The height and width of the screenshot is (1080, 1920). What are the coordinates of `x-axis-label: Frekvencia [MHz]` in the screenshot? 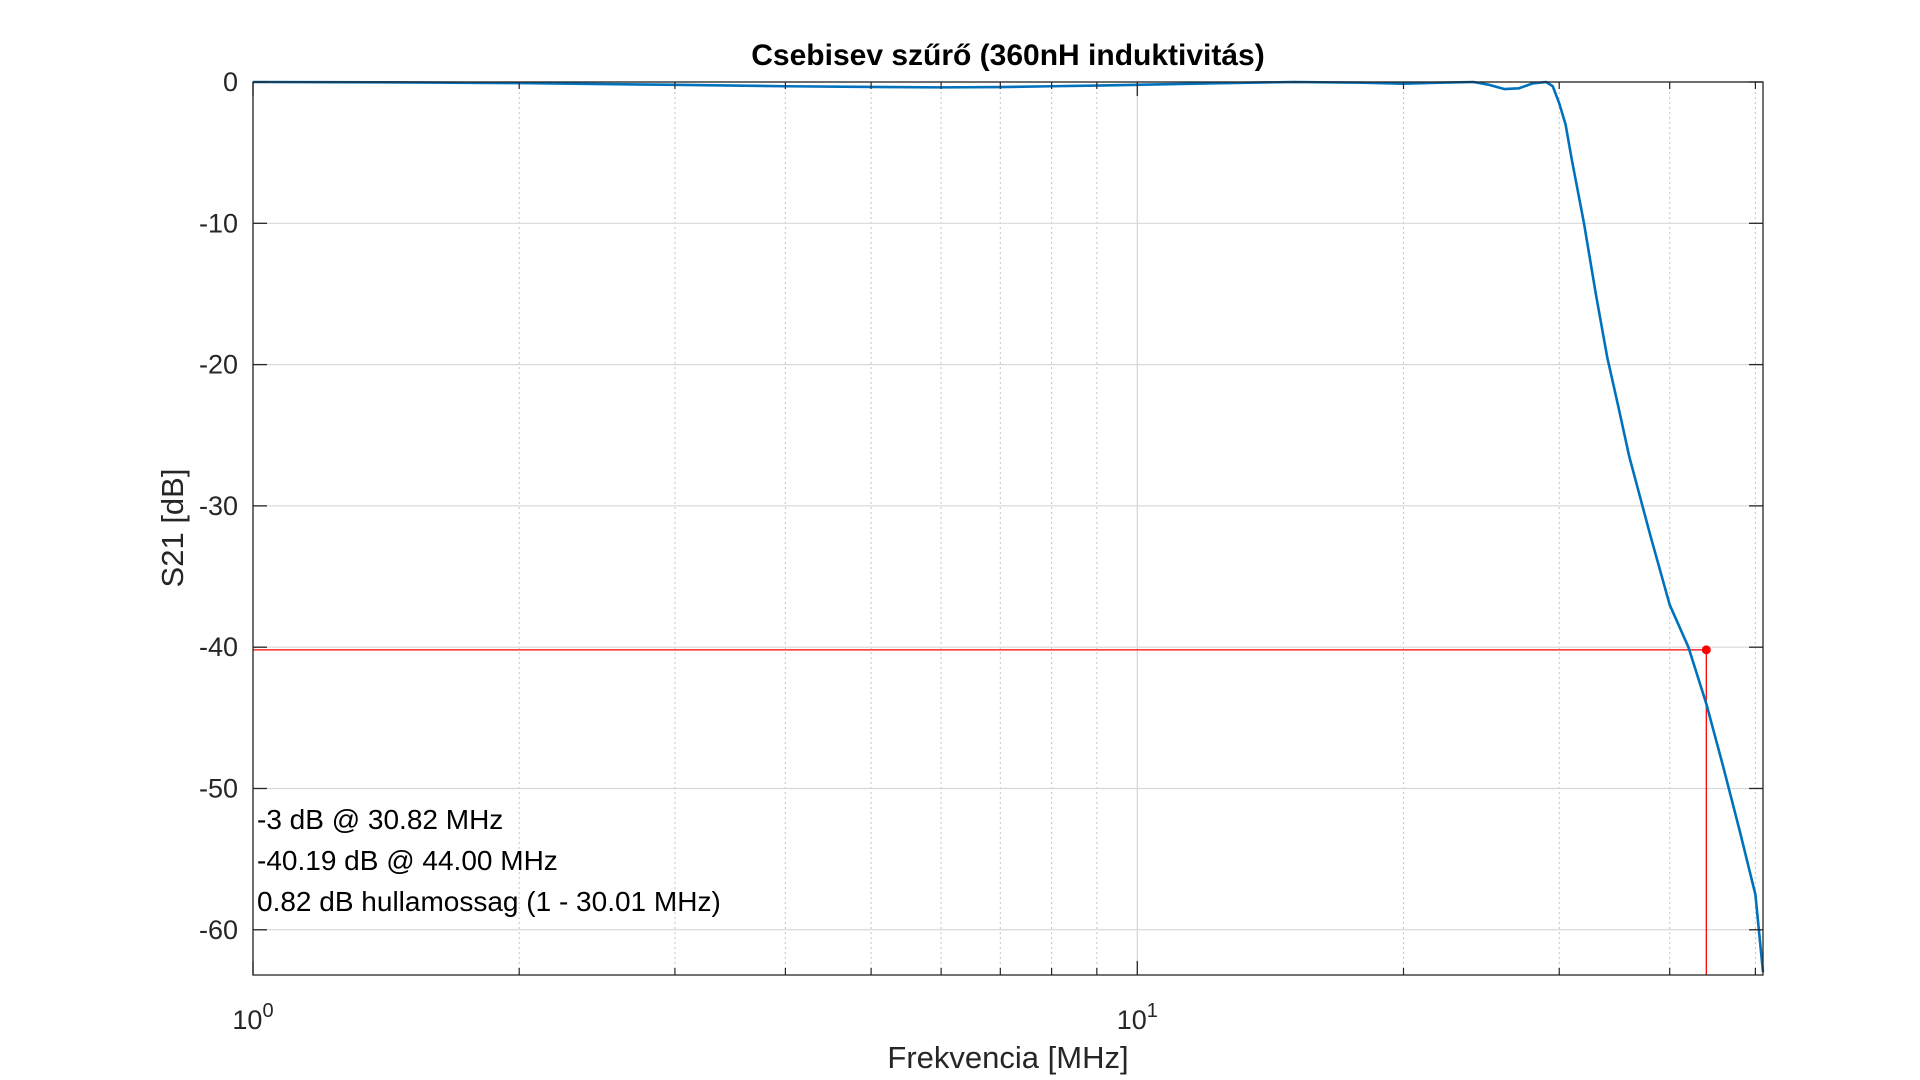 It's located at (1007, 1057).